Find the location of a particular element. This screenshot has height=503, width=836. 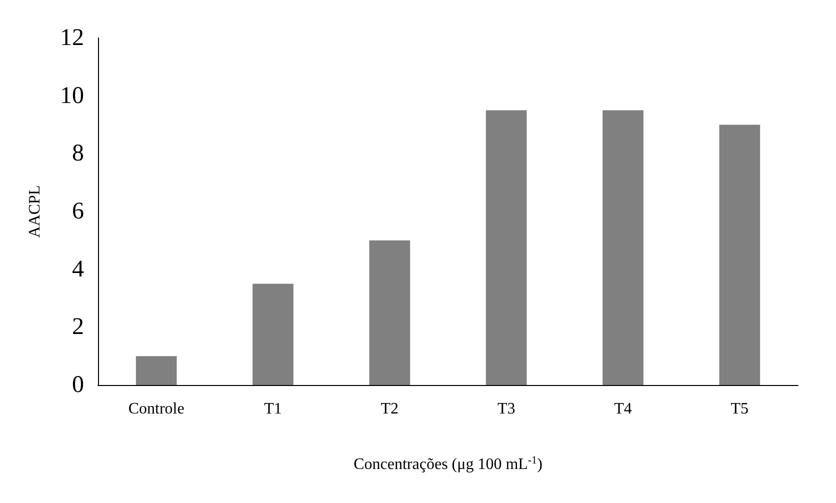

x-tick-label: T5 is located at coordinates (739, 409).